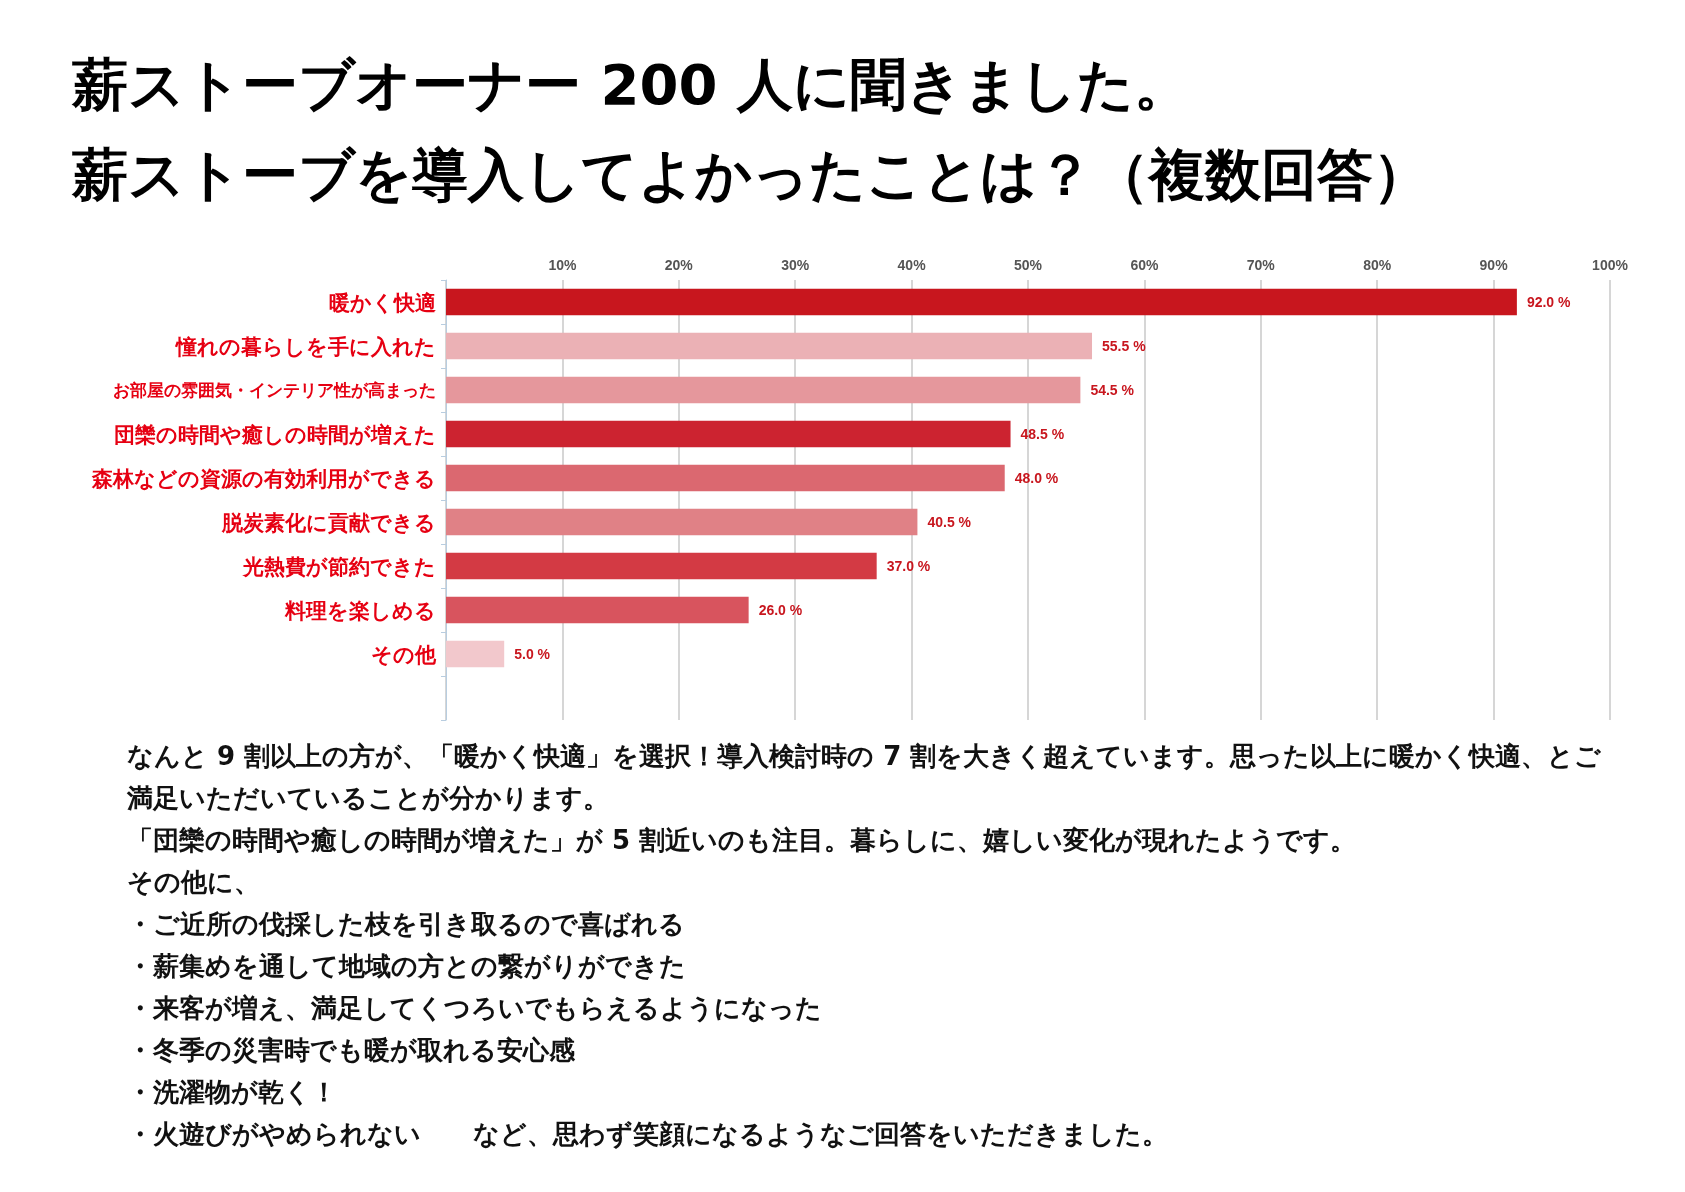 This screenshot has width=1685, height=1192. I want to click on y-tick-label: 光熱費が節約できた, so click(339, 566).